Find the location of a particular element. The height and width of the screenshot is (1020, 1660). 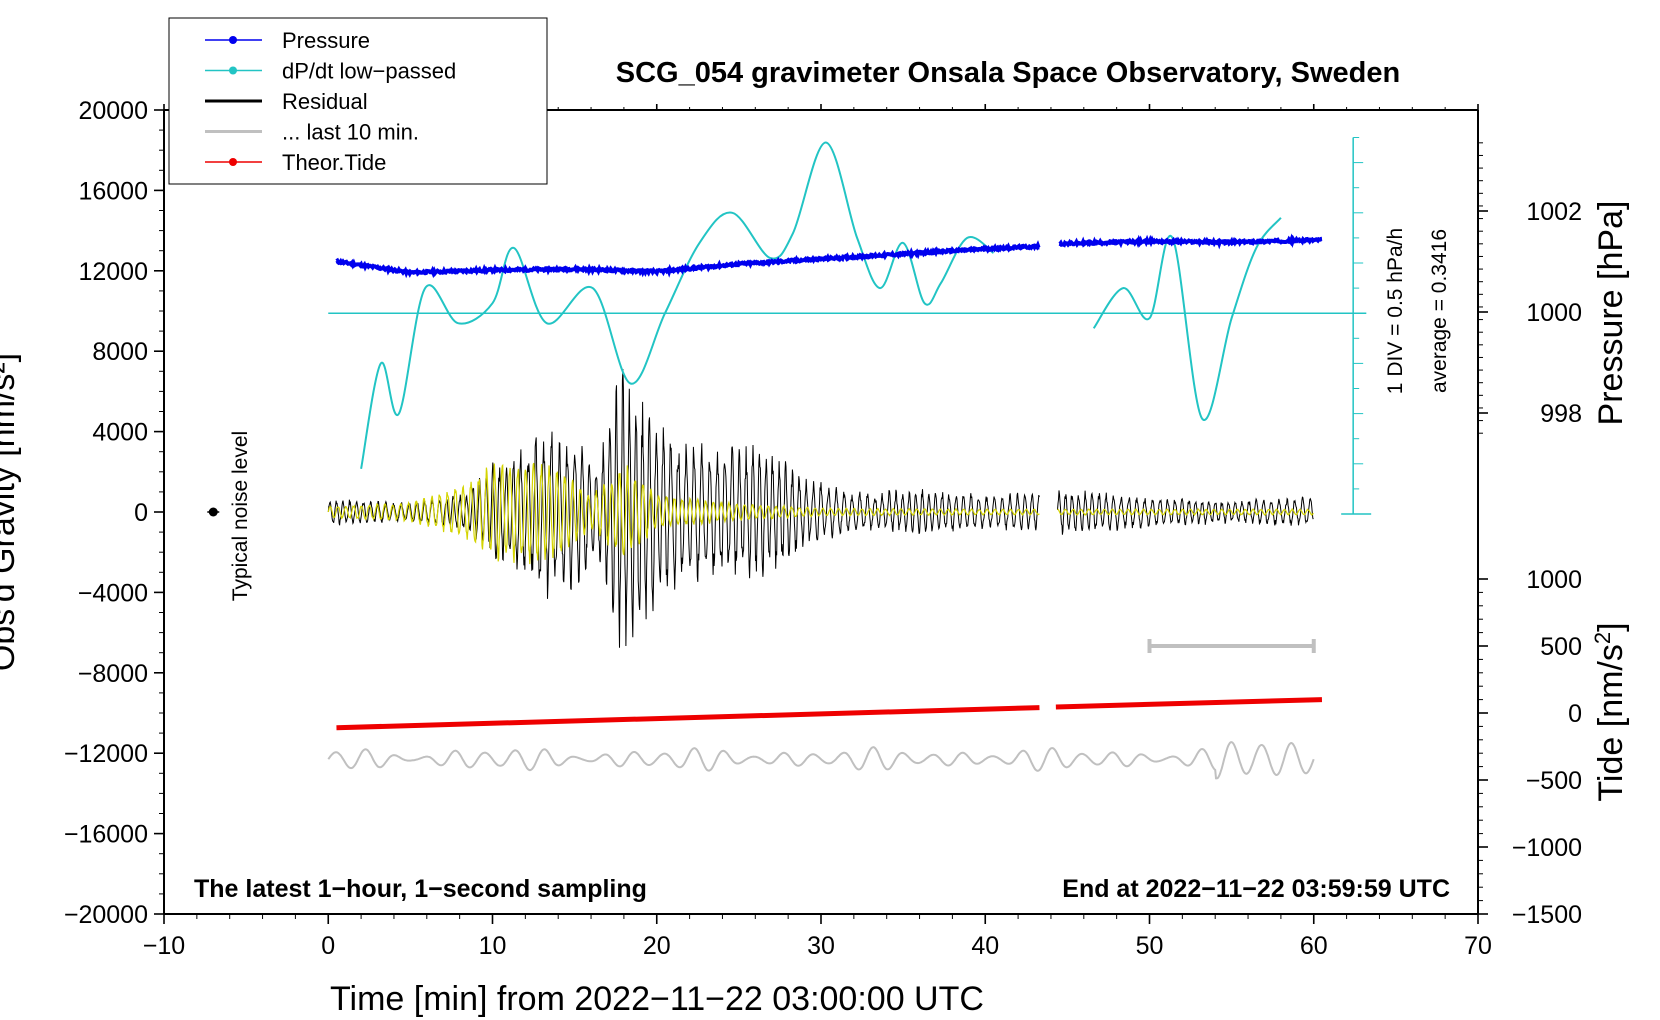

dpdt-scale-label: 1 DIV = 0.5 hPa/h is located at coordinates (1395, 311).